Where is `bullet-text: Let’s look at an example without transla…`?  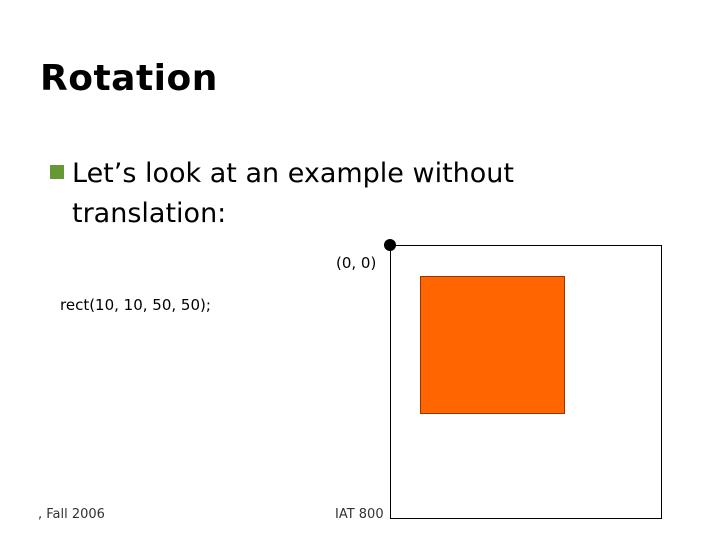 bullet-text: Let’s look at an example without transla… is located at coordinates (293, 193).